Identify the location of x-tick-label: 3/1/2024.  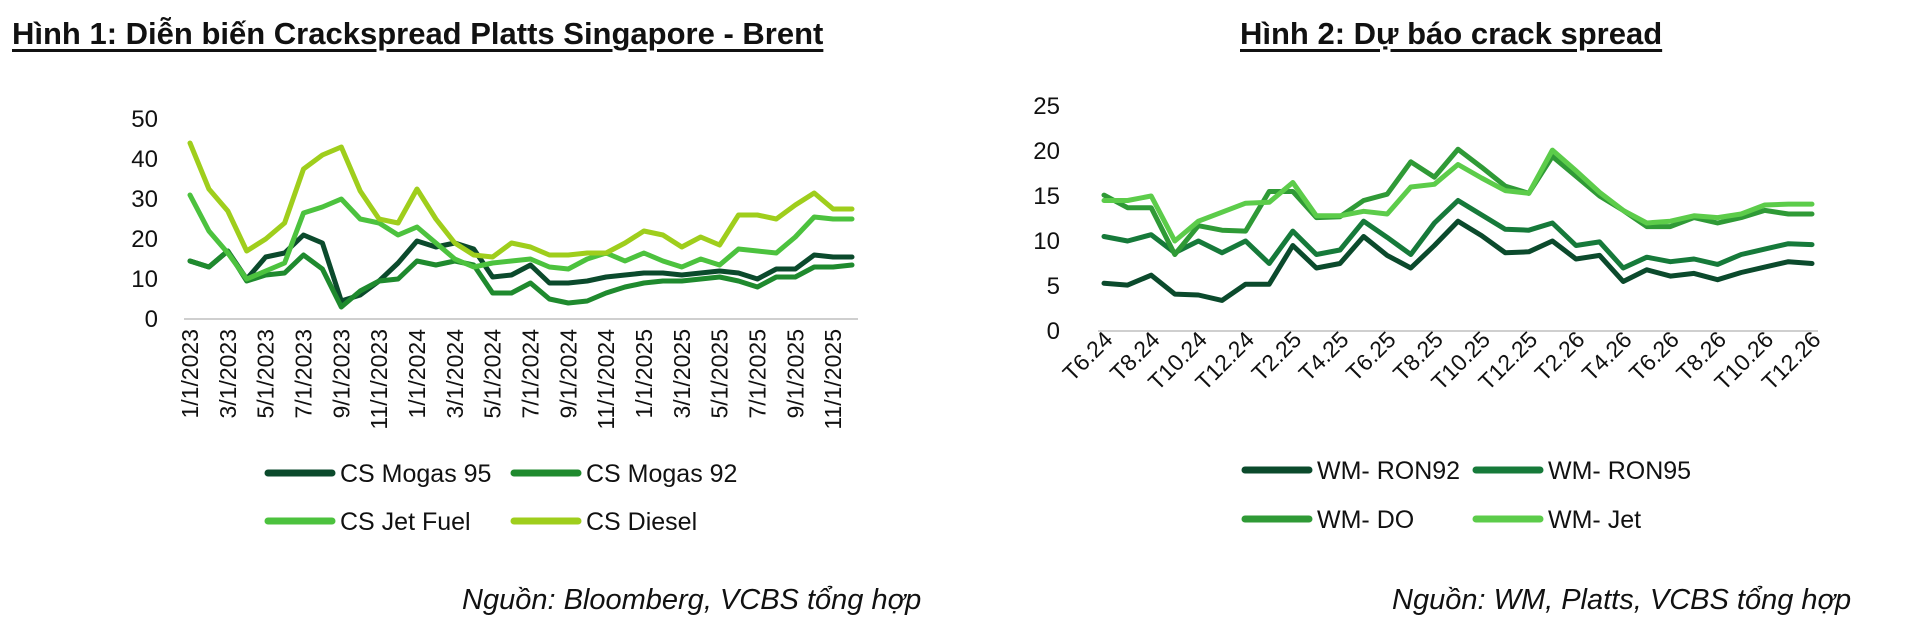
(455, 374).